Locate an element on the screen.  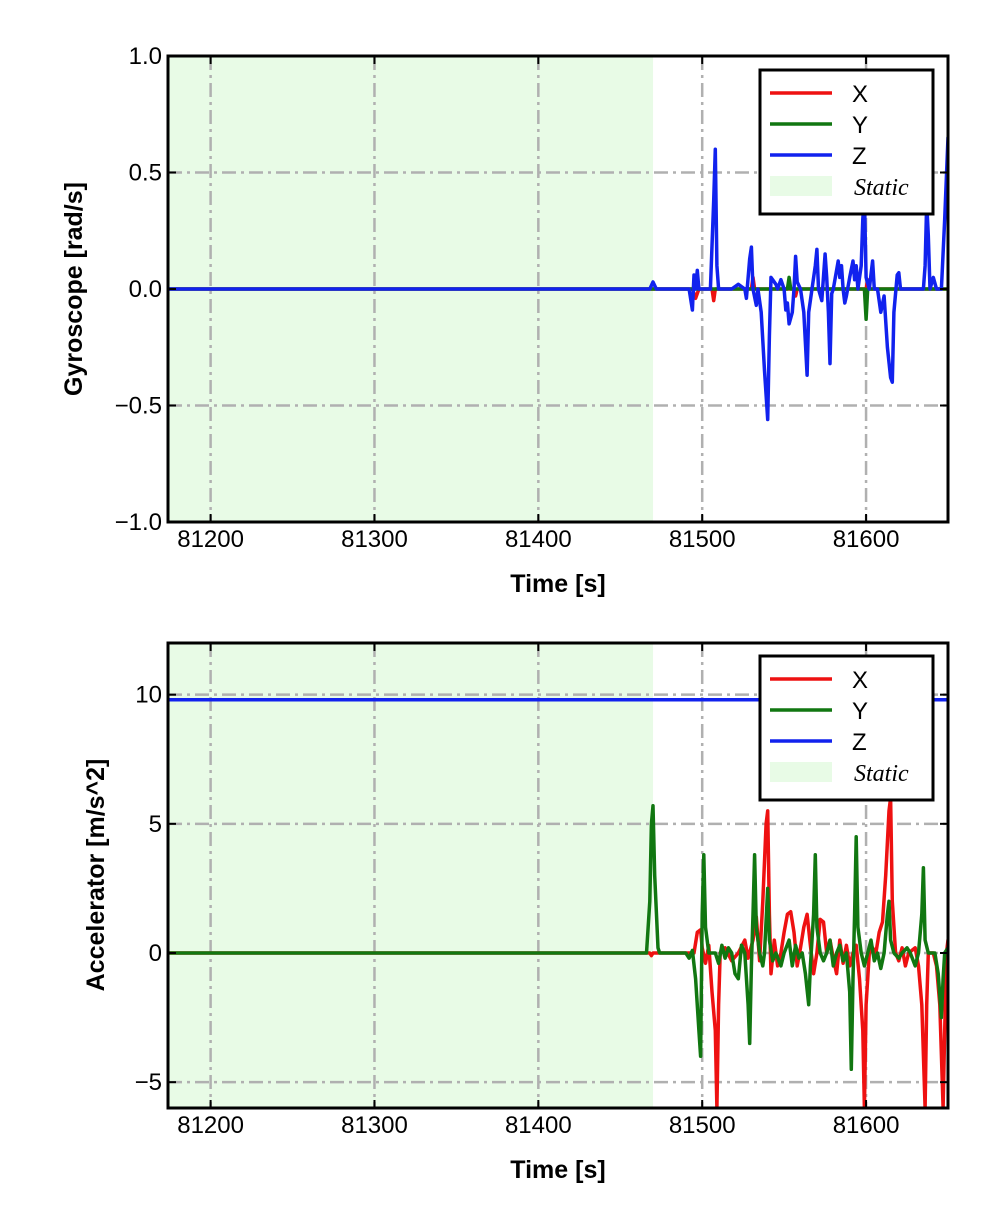
y-tick-label: −0.5 is located at coordinates (138, 406).